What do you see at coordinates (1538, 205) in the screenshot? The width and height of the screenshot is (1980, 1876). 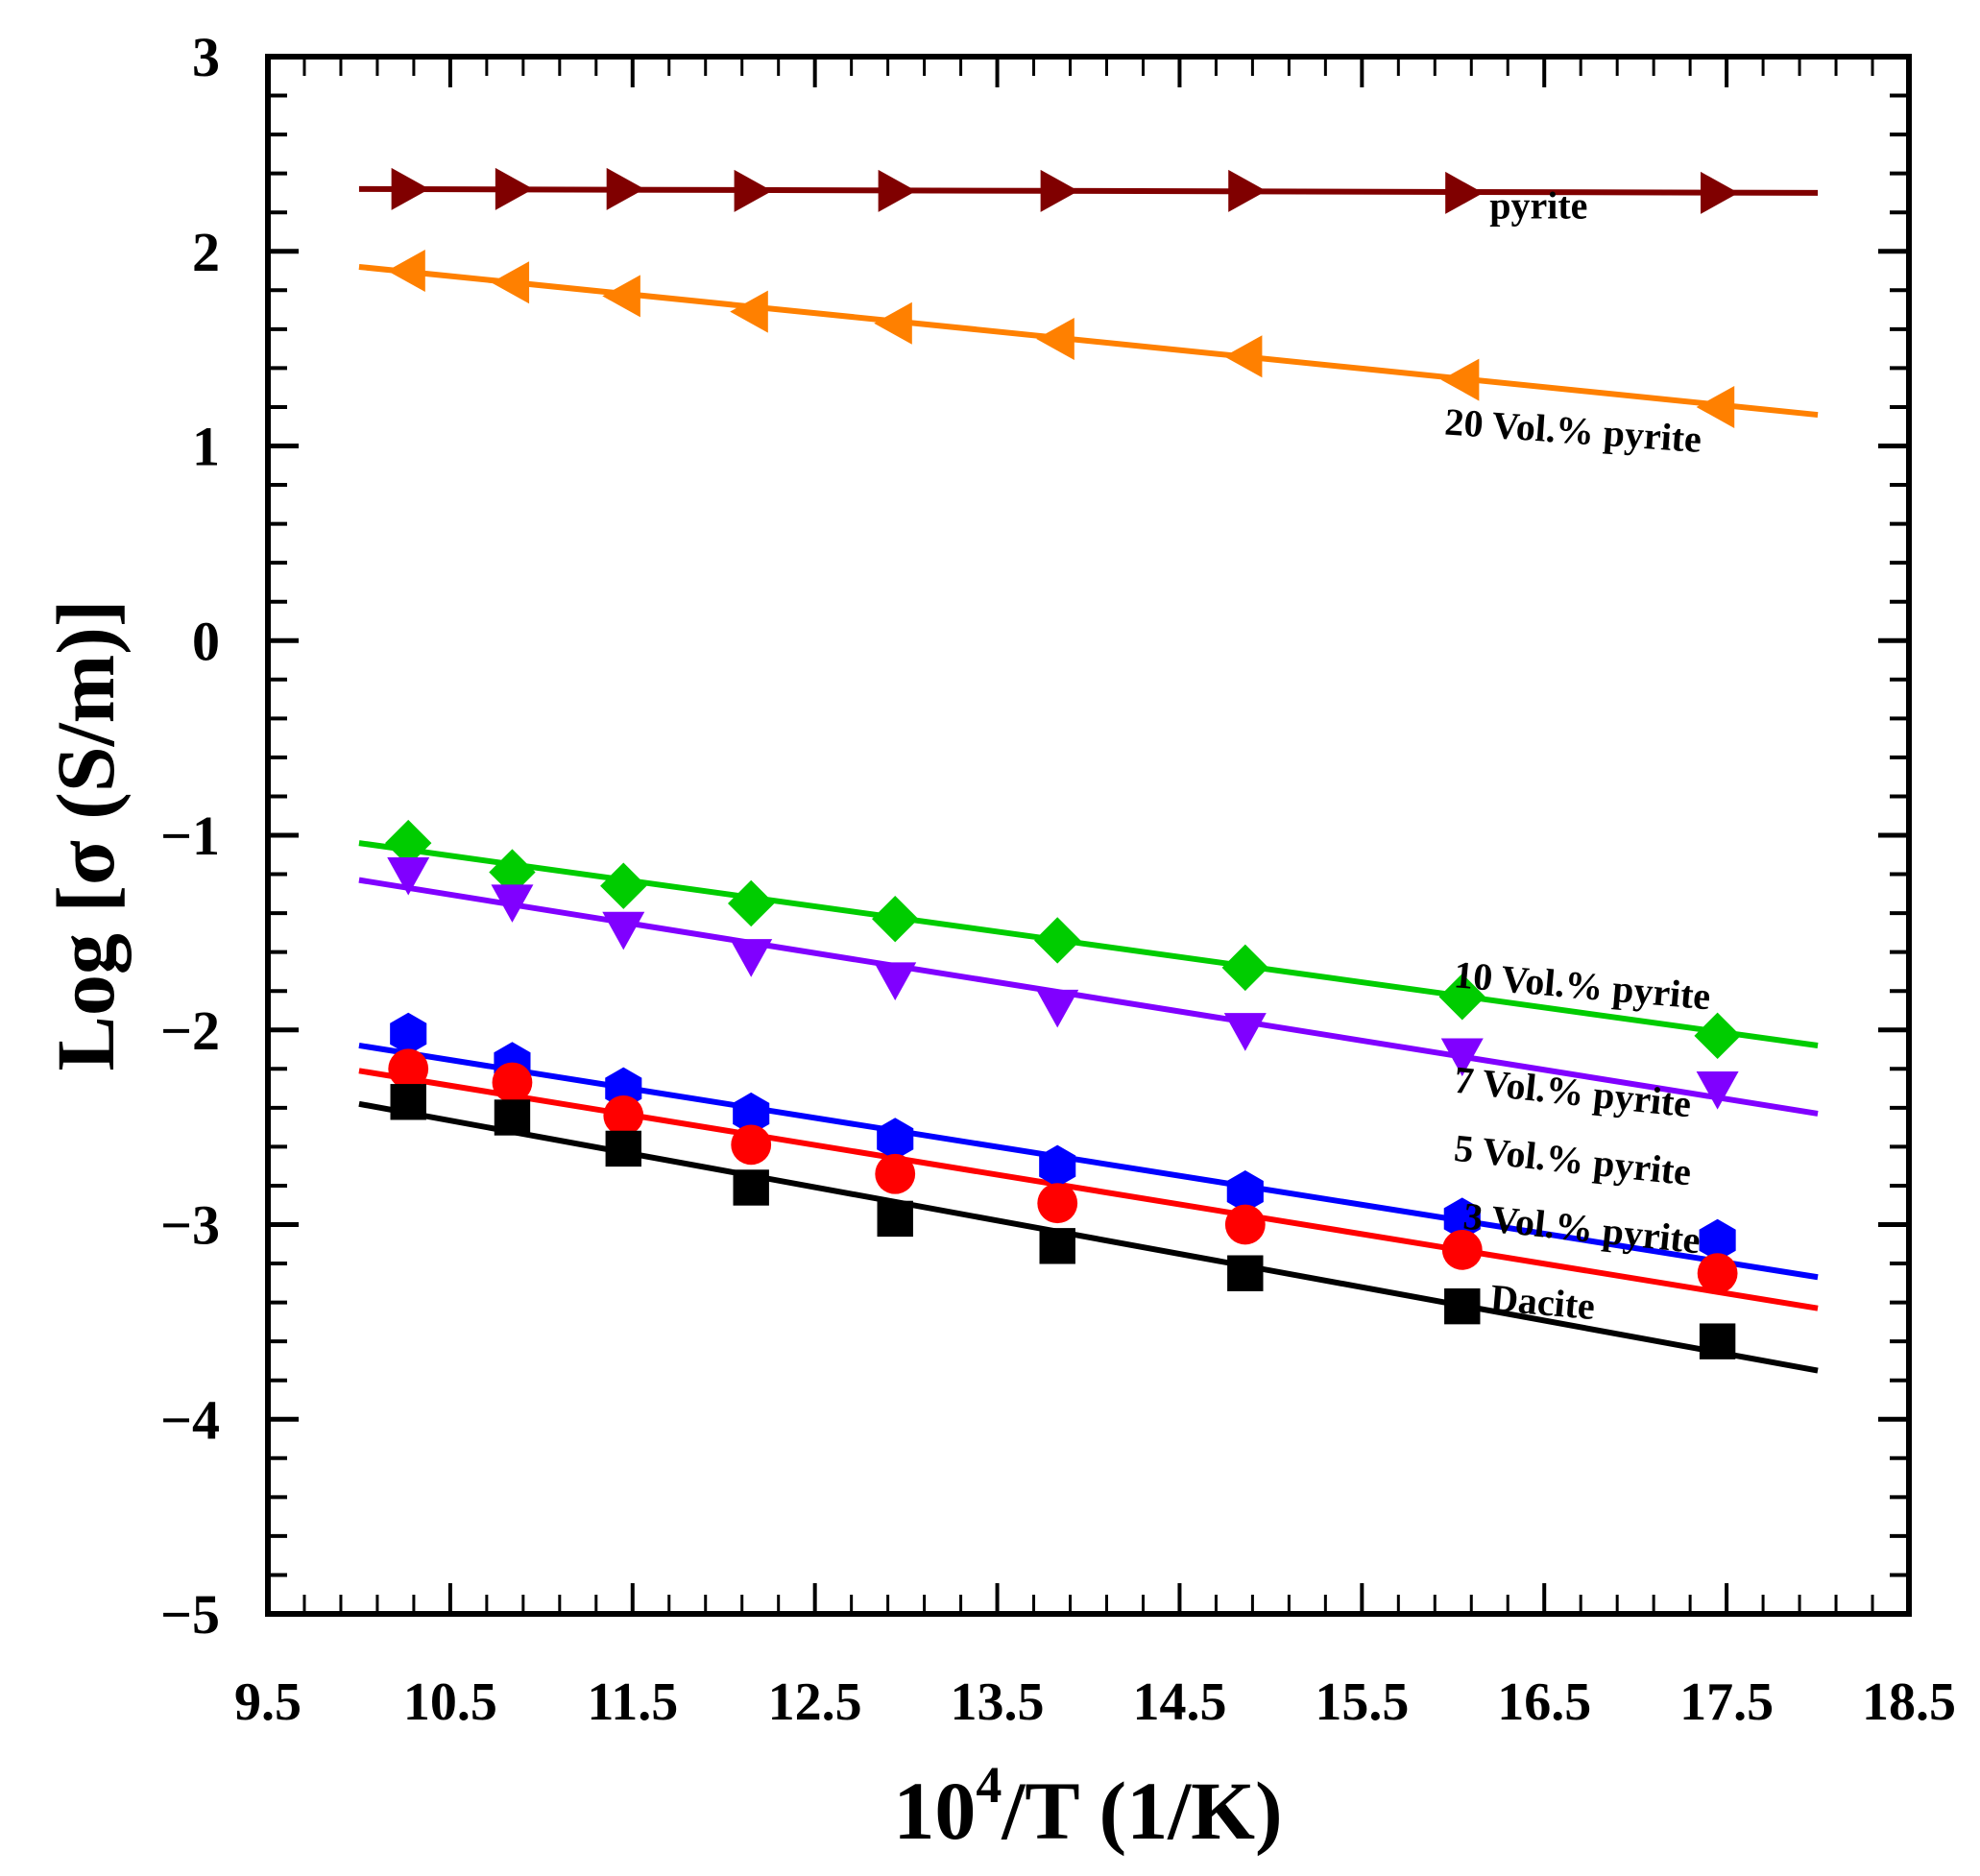 I see `series-label-pyrite: pyrite` at bounding box center [1538, 205].